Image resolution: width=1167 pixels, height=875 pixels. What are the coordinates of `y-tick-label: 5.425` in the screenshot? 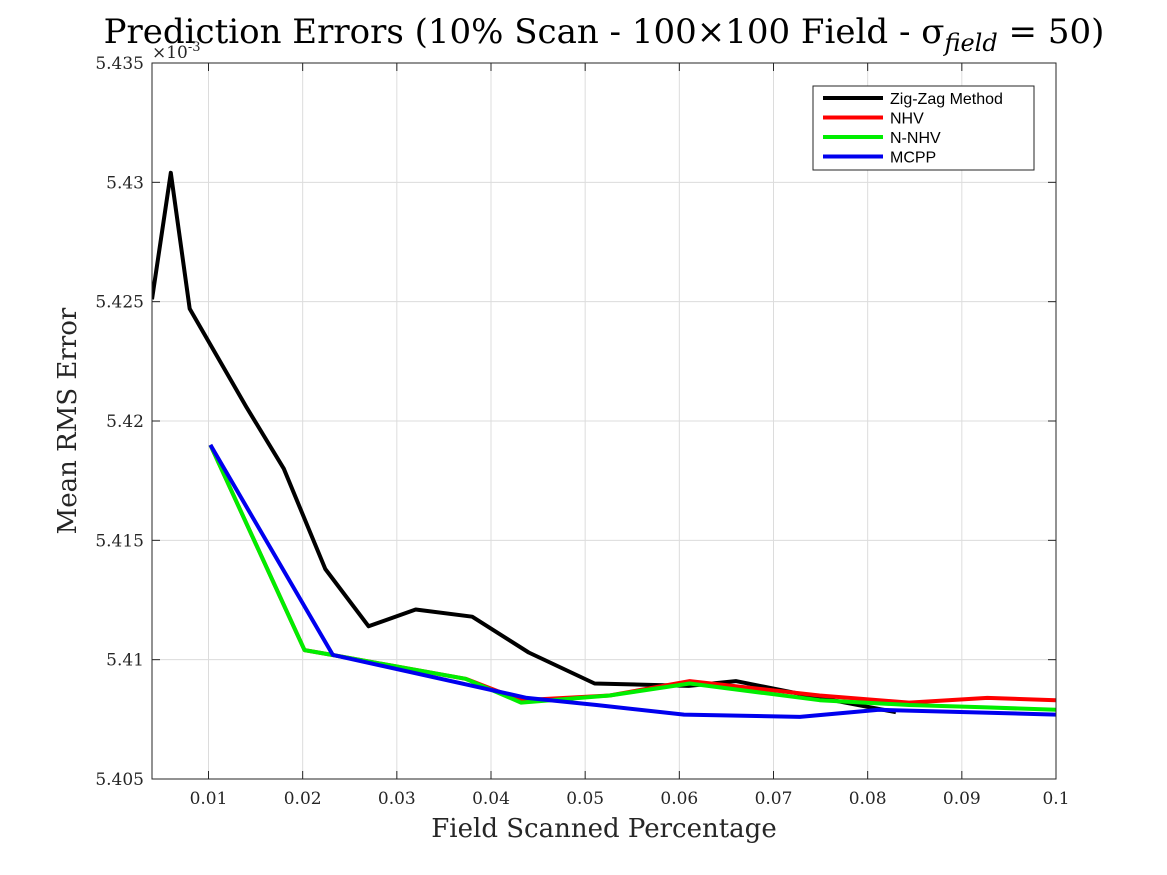 It's located at (119, 303).